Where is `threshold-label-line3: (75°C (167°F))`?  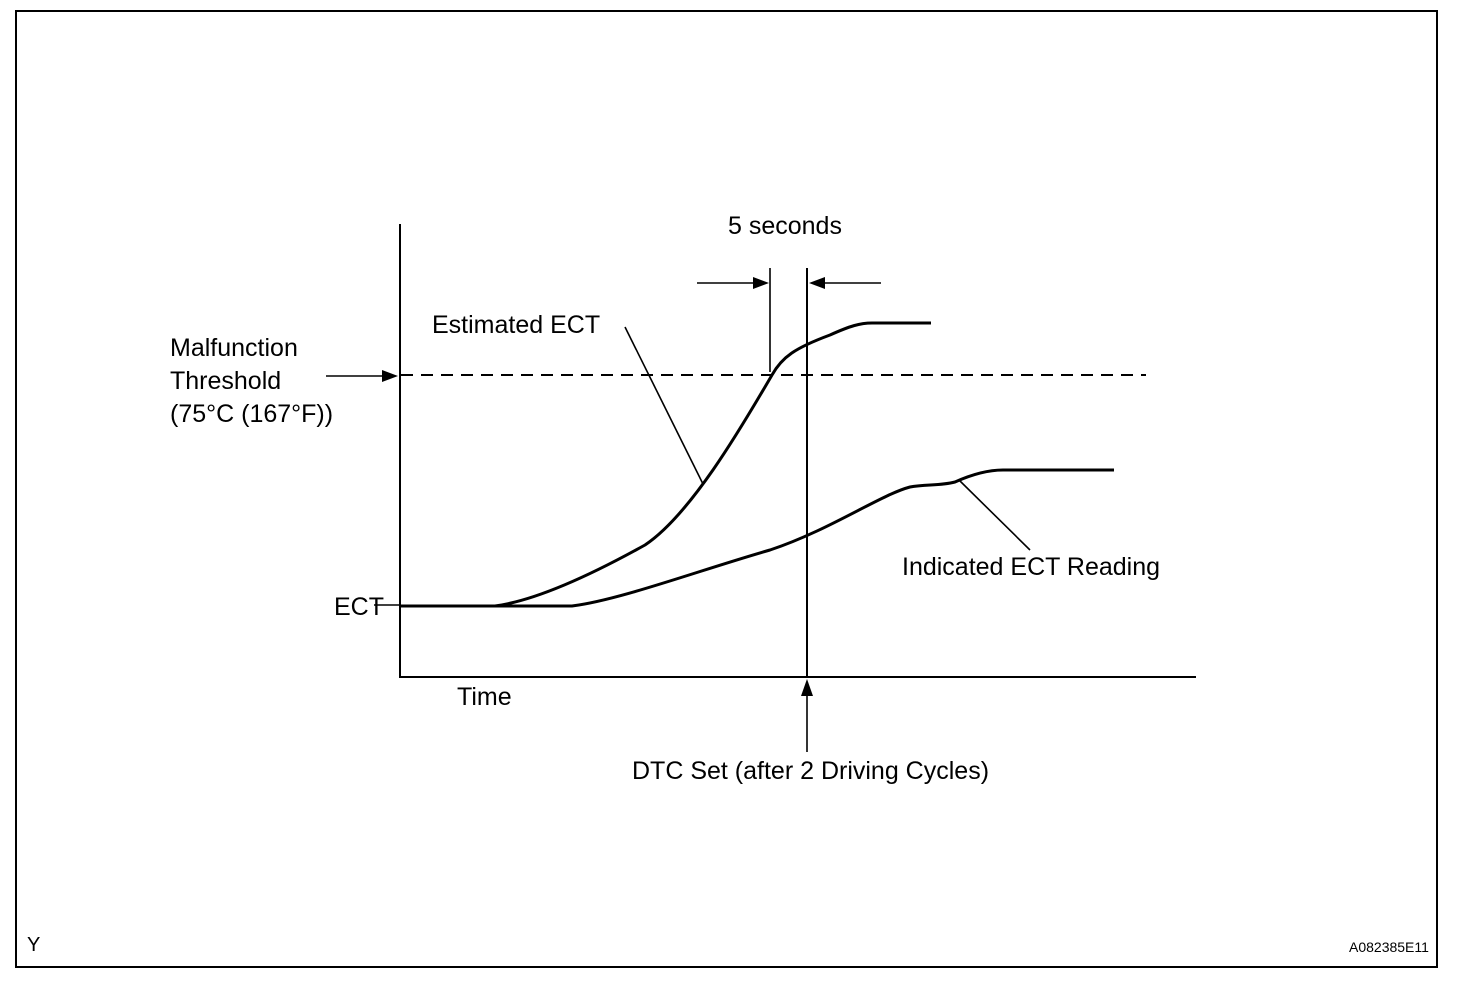
threshold-label-line3: (75°C (167°F)) is located at coordinates (252, 414).